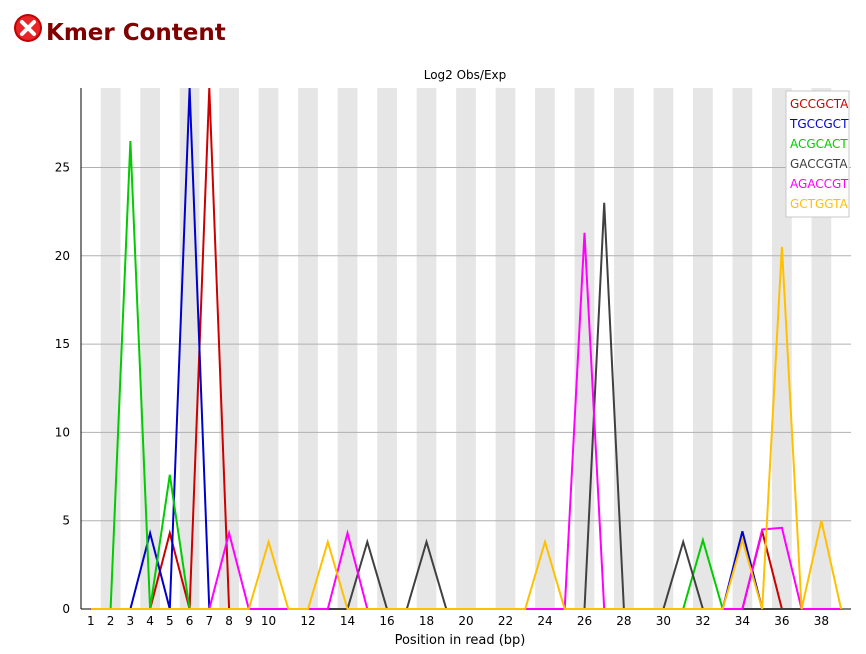 The image size is (866, 654). I want to click on x-tick-label: 32, so click(702, 621).